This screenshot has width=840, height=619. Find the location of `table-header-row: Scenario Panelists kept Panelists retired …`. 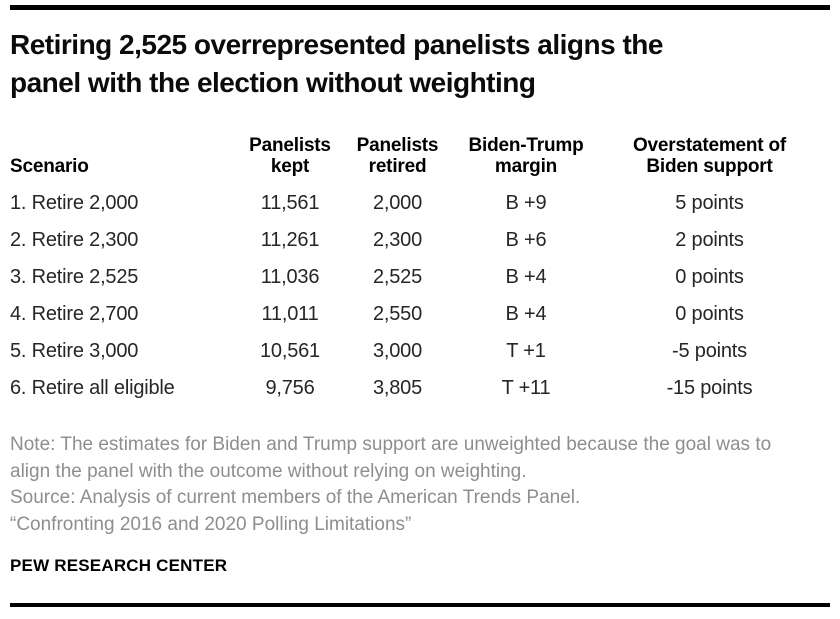

table-header-row: Scenario Panelists kept Panelists retired … is located at coordinates (425, 160).